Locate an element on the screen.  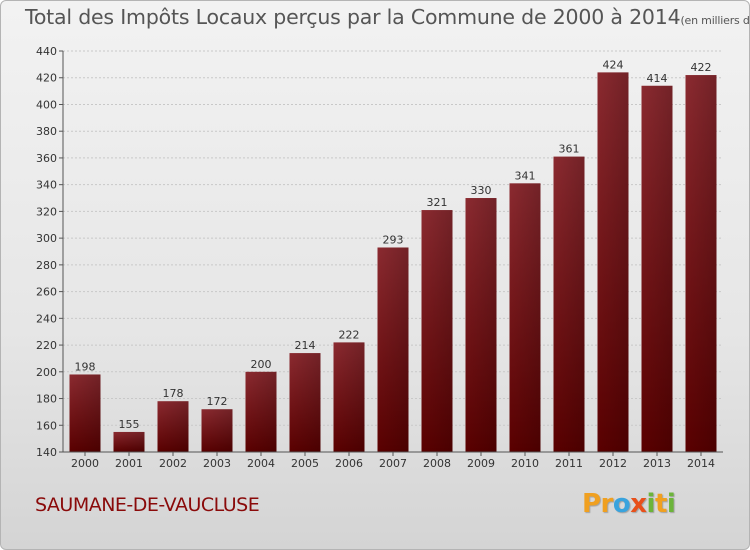
x-tick-label: 2001 is located at coordinates (129, 463).